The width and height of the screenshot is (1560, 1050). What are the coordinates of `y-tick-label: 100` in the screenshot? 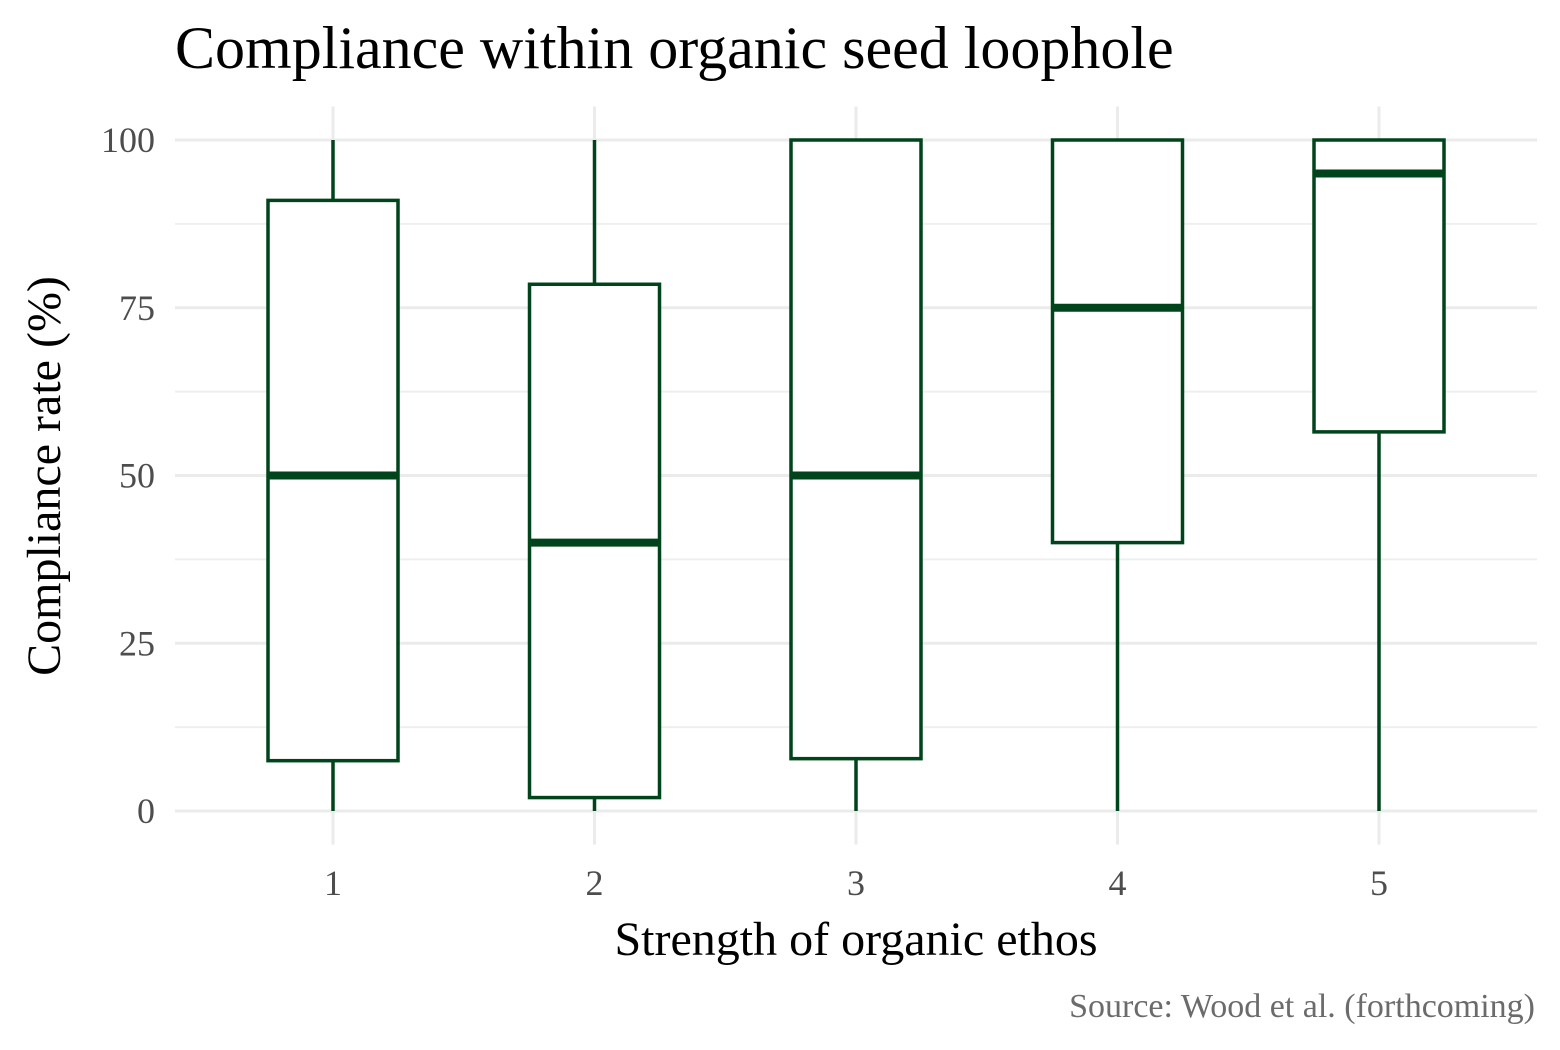 It's located at (128, 140).